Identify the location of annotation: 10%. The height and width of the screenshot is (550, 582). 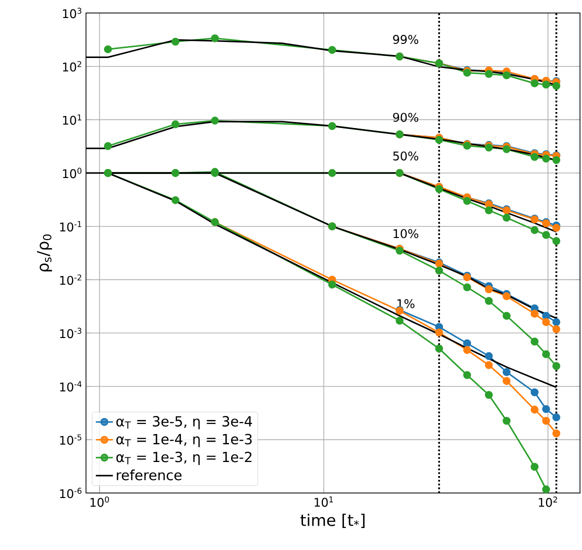
(406, 233).